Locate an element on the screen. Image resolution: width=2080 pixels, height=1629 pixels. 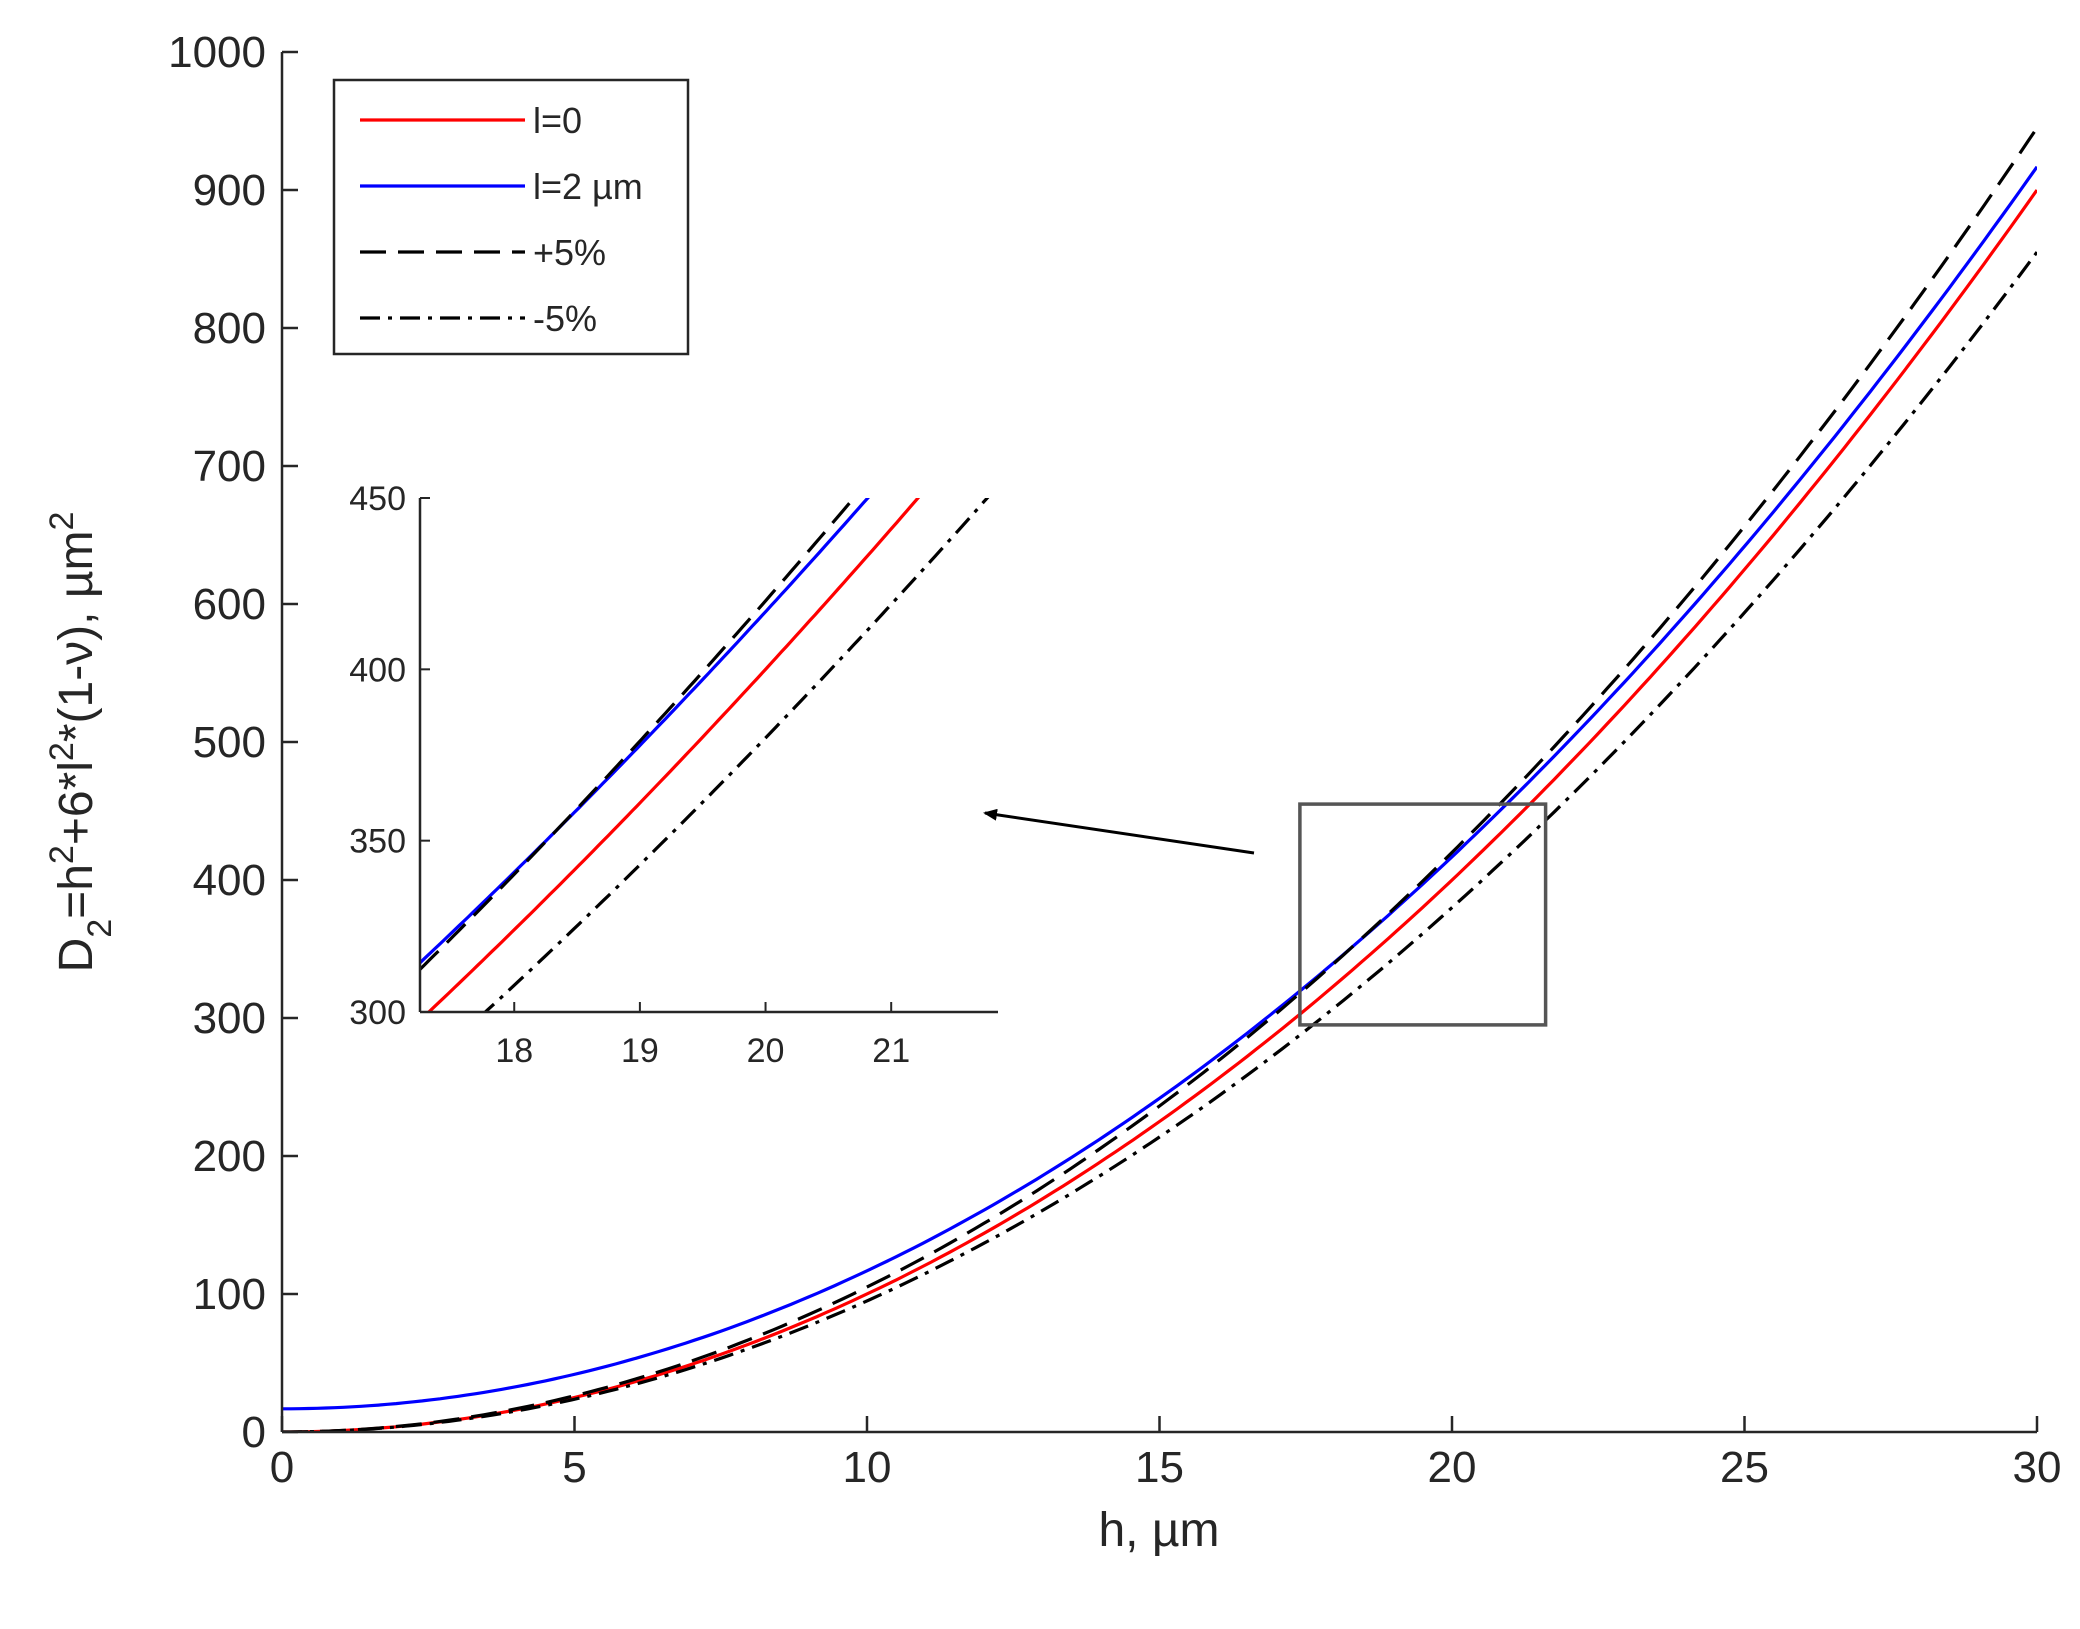
x-tick-label: 0 is located at coordinates (282, 1467).